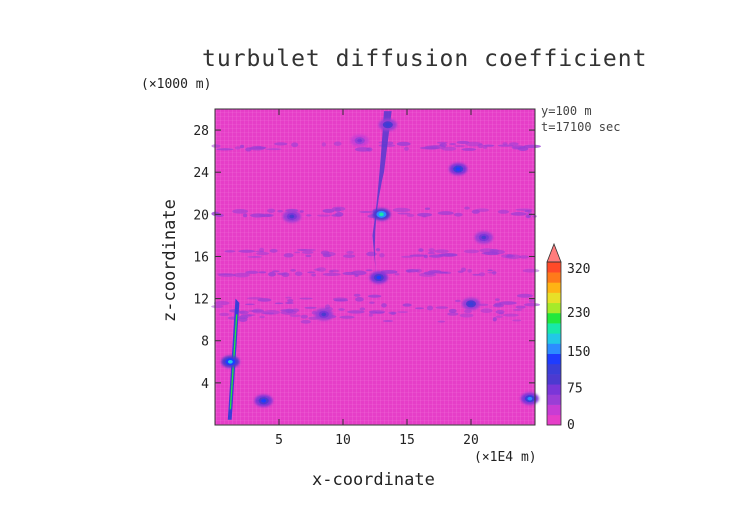 The width and height of the screenshot is (752, 532). I want to click on colorbar-tick-label: 320, so click(578, 269).